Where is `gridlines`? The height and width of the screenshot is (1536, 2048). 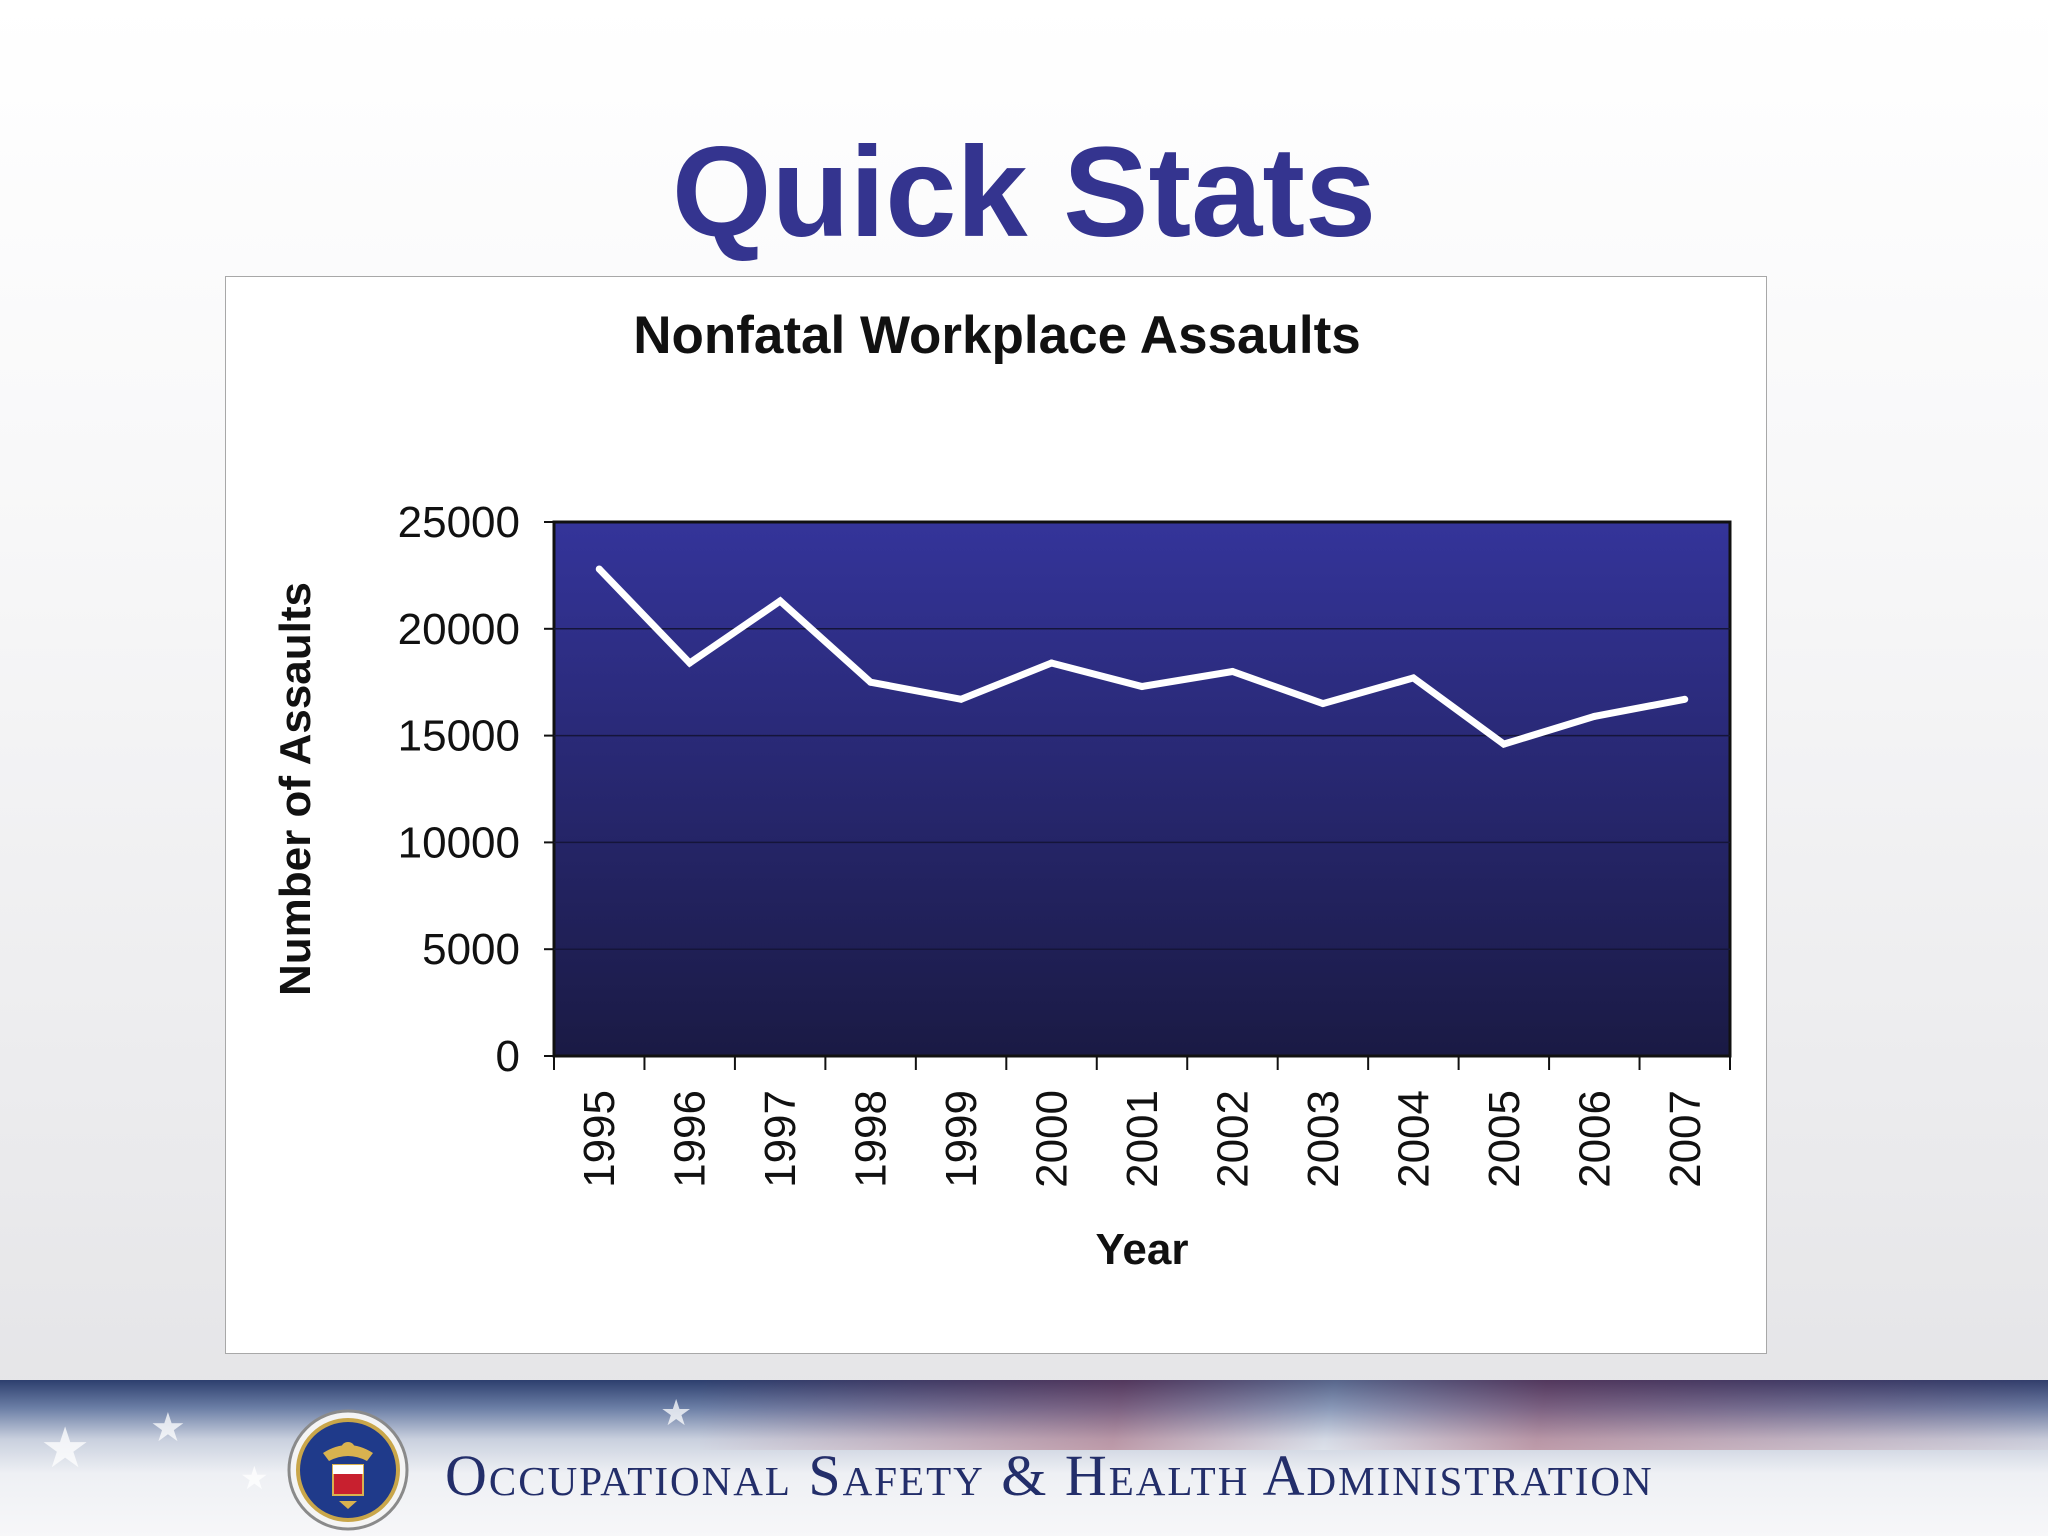
gridlines is located at coordinates (1142, 789).